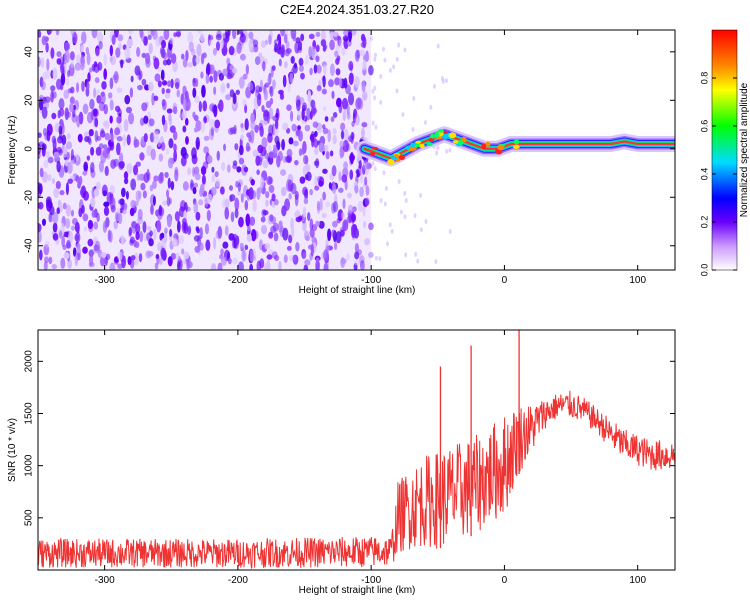 The height and width of the screenshot is (600, 750). I want to click on snr-ylabel: SNR (10 * v/v), so click(12, 450).